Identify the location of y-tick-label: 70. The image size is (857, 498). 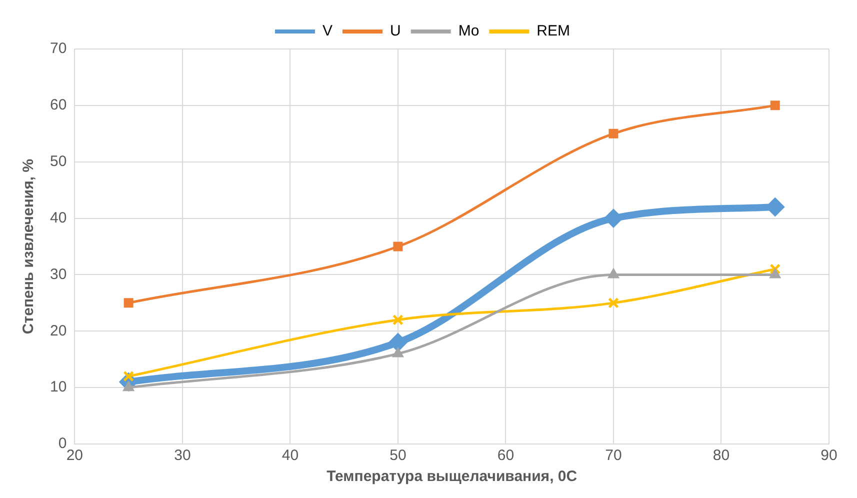
(58, 49).